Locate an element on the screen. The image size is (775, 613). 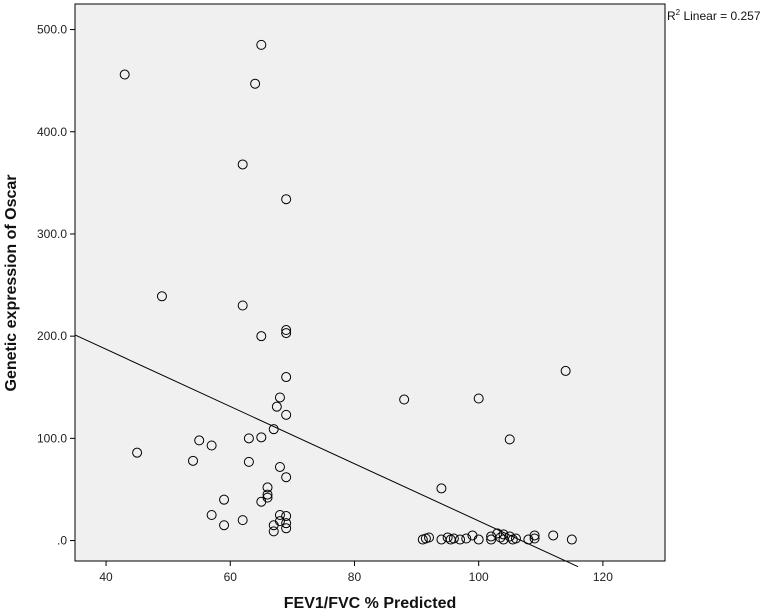
x-tick-label: 80 is located at coordinates (355, 577).